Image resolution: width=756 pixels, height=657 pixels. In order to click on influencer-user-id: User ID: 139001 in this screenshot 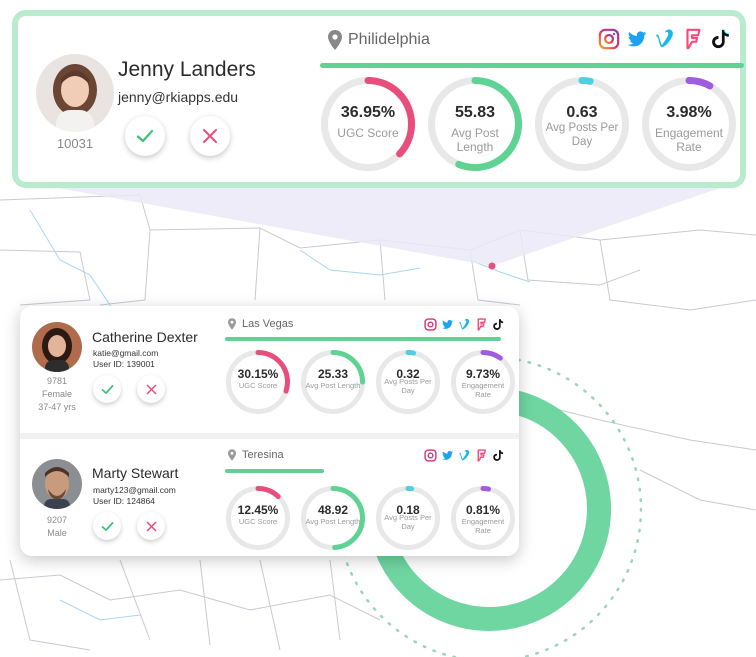, I will do `click(124, 364)`.